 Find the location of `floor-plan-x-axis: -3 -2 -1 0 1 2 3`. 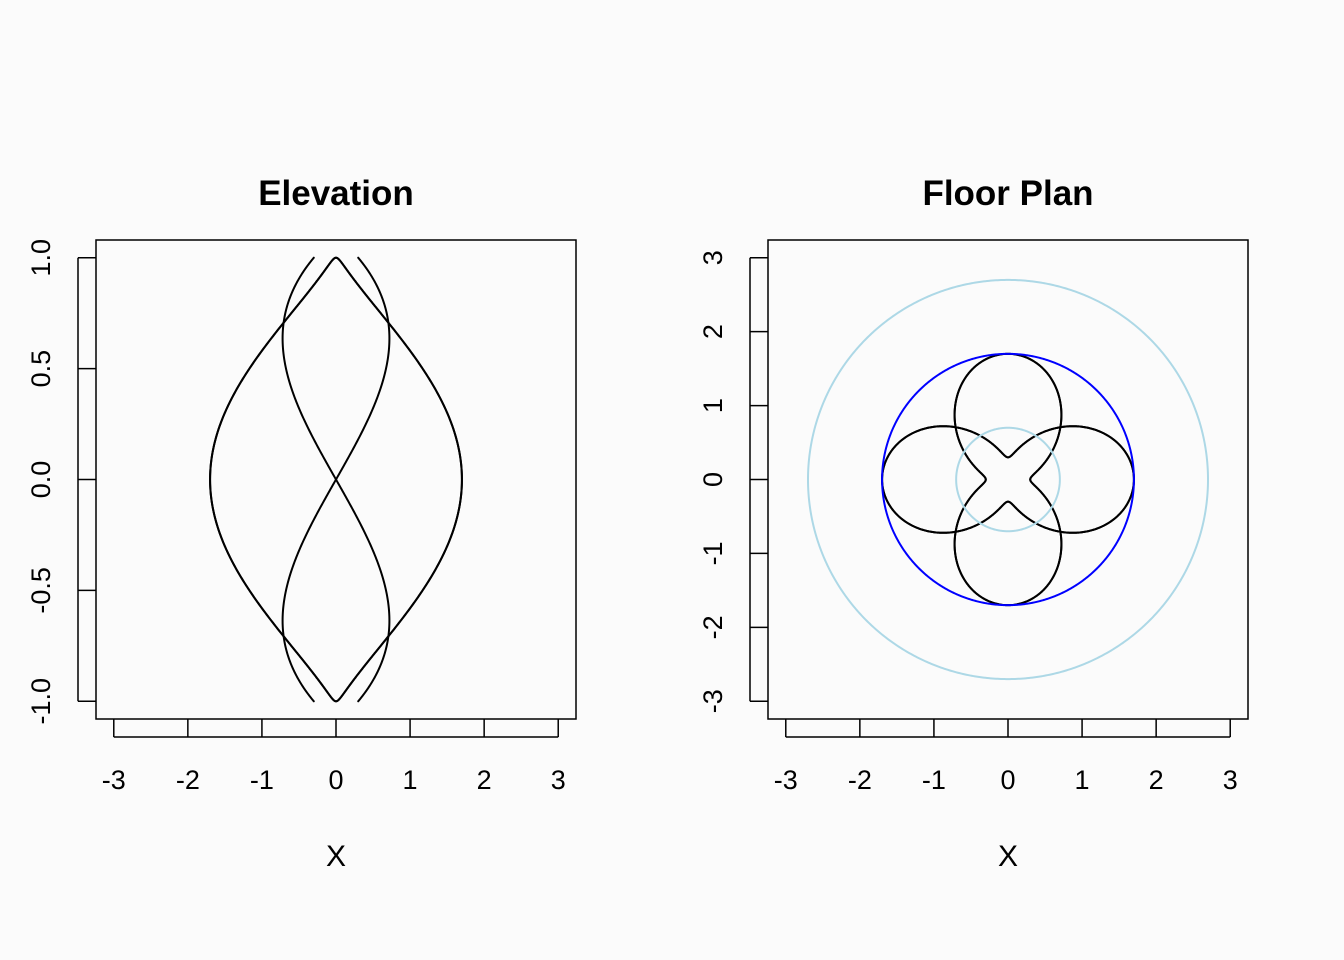

floor-plan-x-axis: -3 -2 -1 0 1 2 3 is located at coordinates (1006, 757).